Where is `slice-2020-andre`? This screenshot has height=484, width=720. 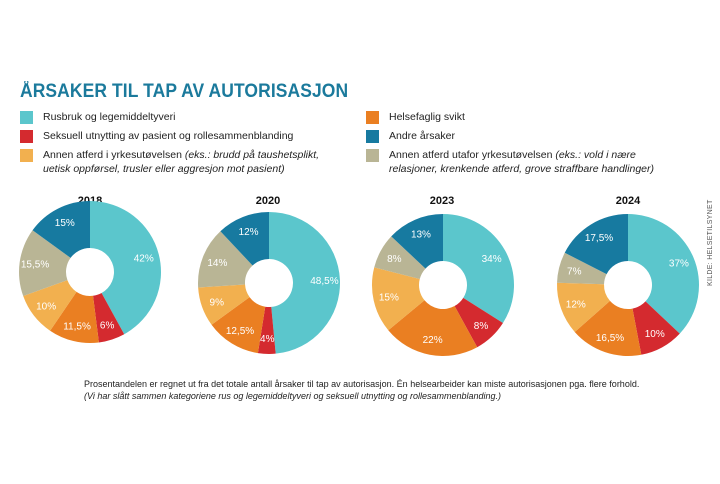
slice-2020-andre is located at coordinates (244, 239).